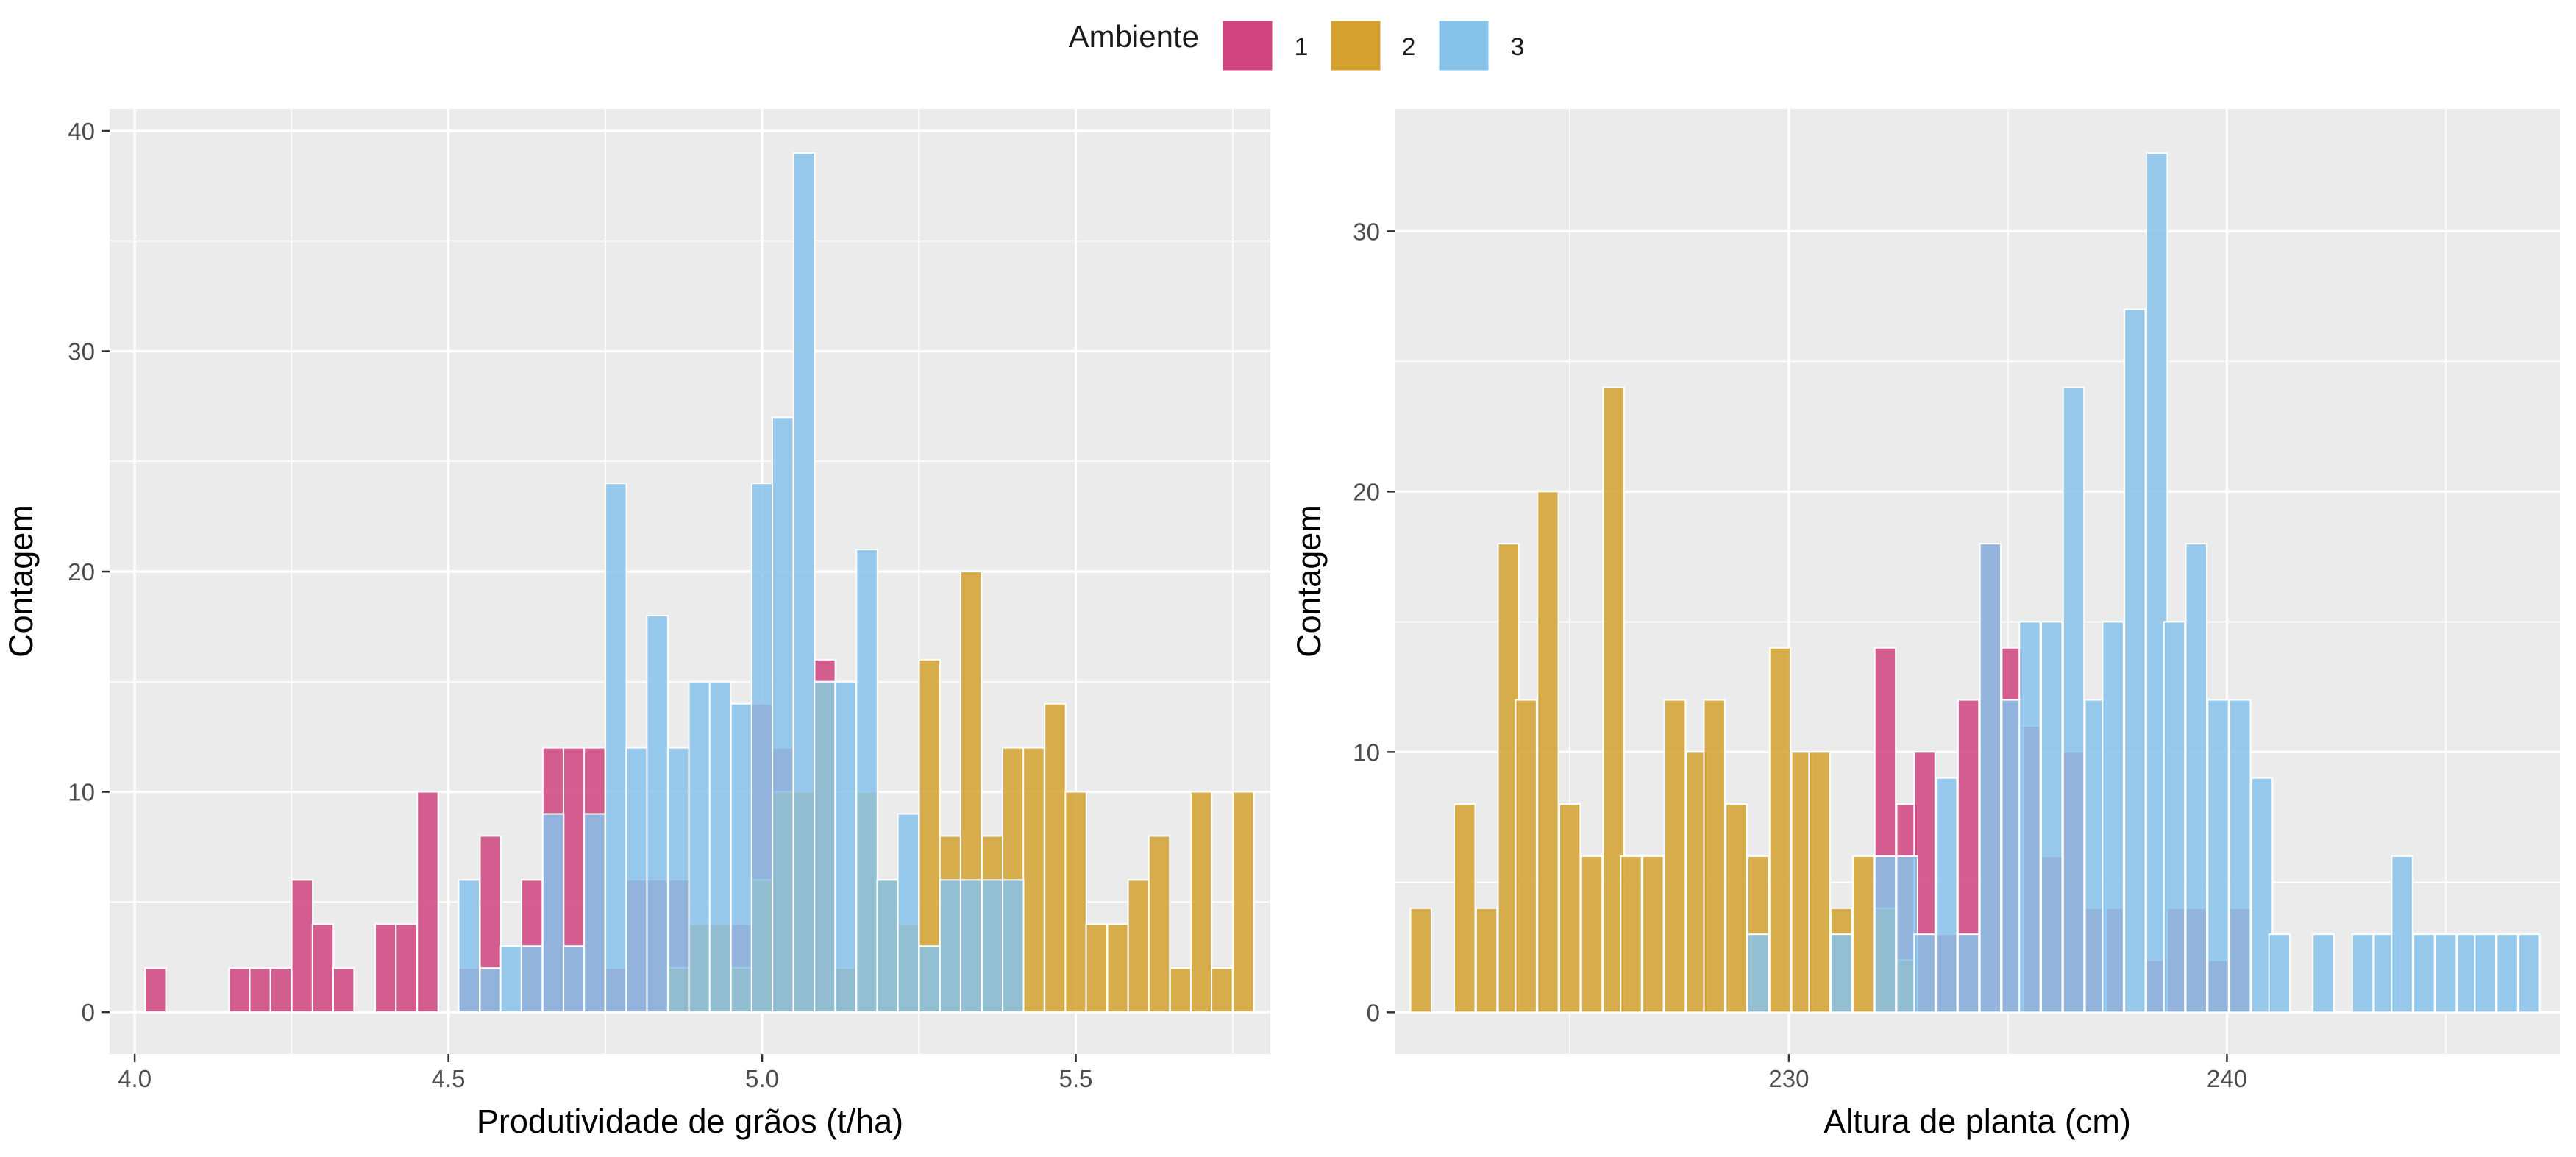 The width and height of the screenshot is (2576, 1157). Describe the element at coordinates (2007, 1073) in the screenshot. I see `x-axis: 230 240` at that location.